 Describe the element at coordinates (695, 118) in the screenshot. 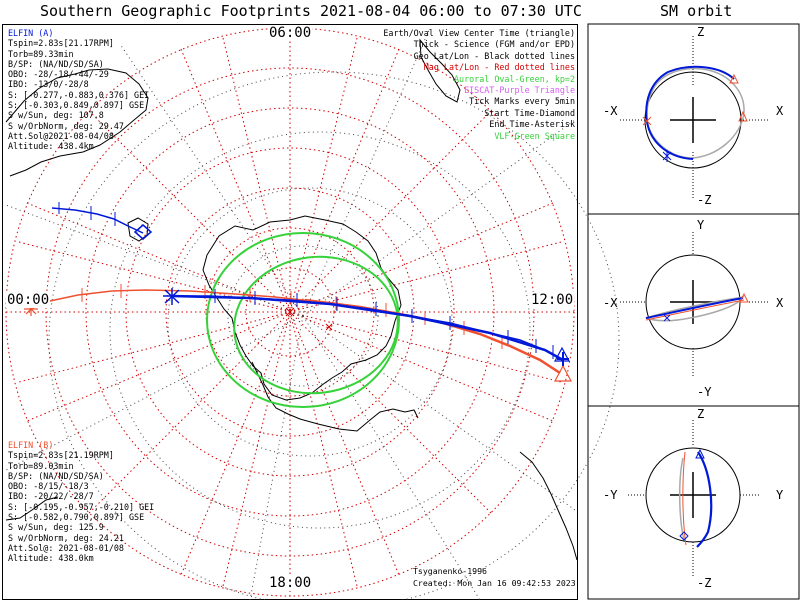

I see `orbit-panel-xz` at that location.